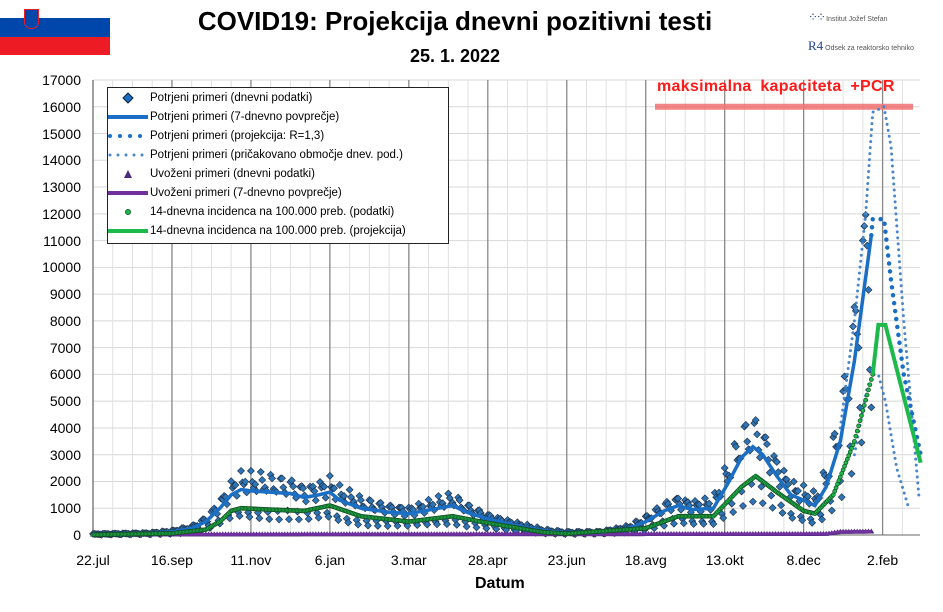 This screenshot has height=612, width=943. I want to click on y-tick-label: 2000, so click(65, 481).